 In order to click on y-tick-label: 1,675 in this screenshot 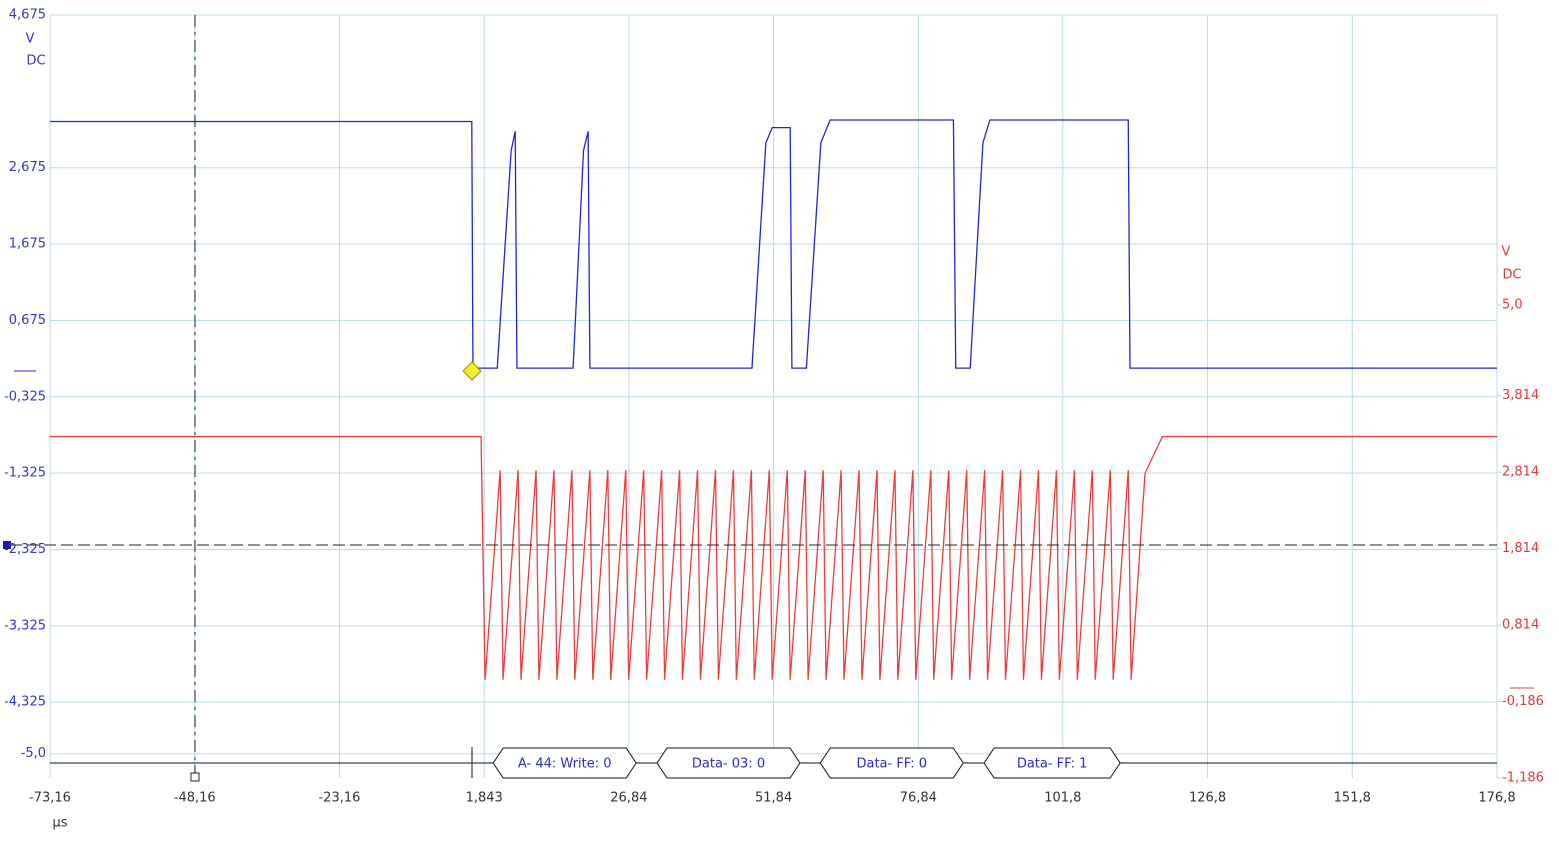, I will do `click(27, 244)`.